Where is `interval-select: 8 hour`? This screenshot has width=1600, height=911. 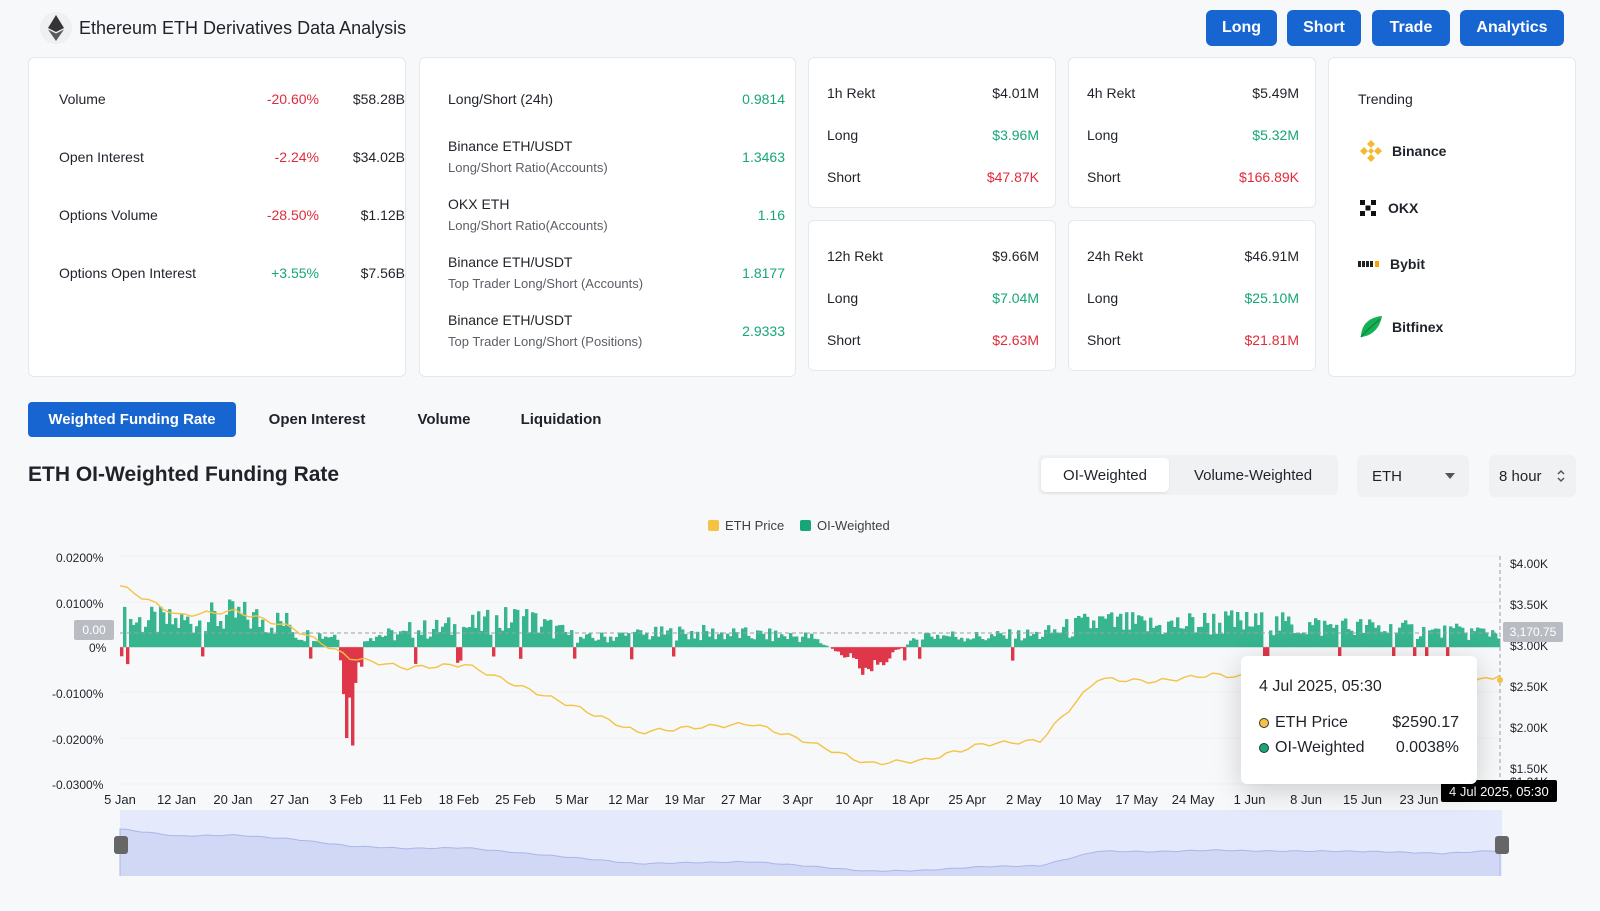 interval-select: 8 hour is located at coordinates (1532, 476).